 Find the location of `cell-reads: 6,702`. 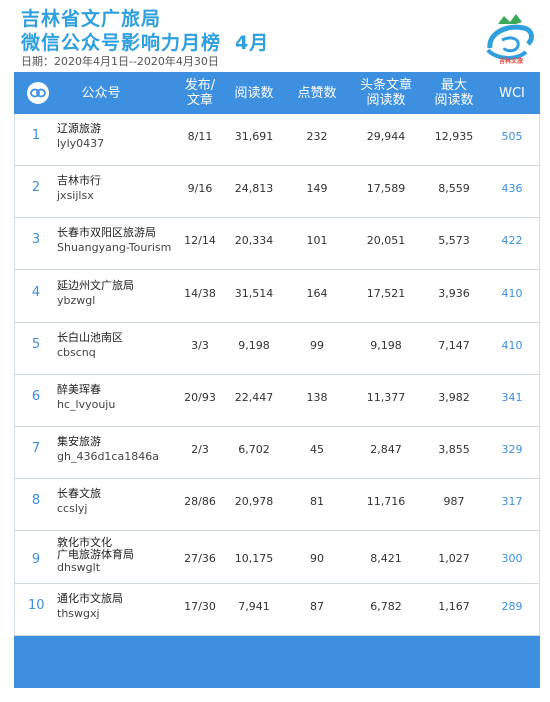

cell-reads: 6,702 is located at coordinates (254, 450).